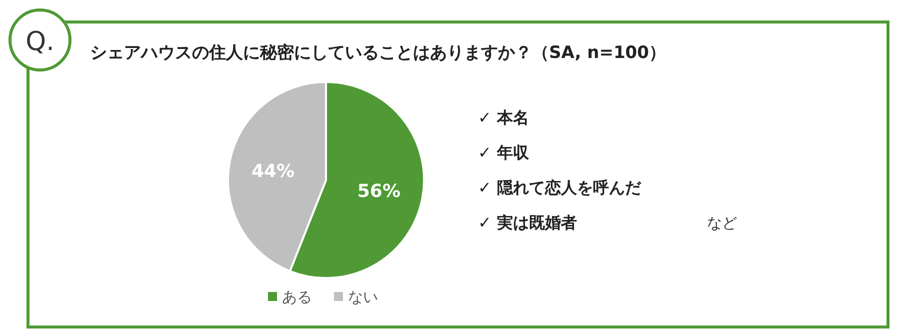 The image size is (900, 336). Describe the element at coordinates (363, 297) in the screenshot. I see `legend-label: ない` at that location.